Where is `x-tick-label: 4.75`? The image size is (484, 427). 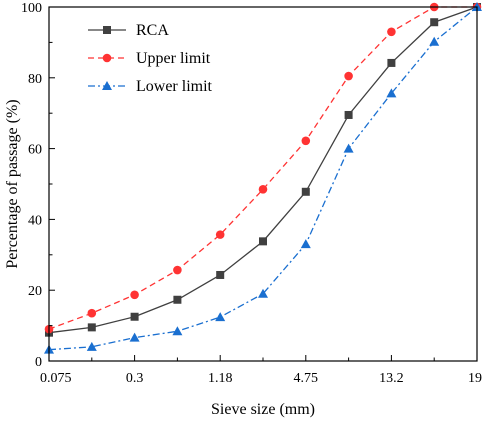
x-tick-label: 4.75 is located at coordinates (306, 378).